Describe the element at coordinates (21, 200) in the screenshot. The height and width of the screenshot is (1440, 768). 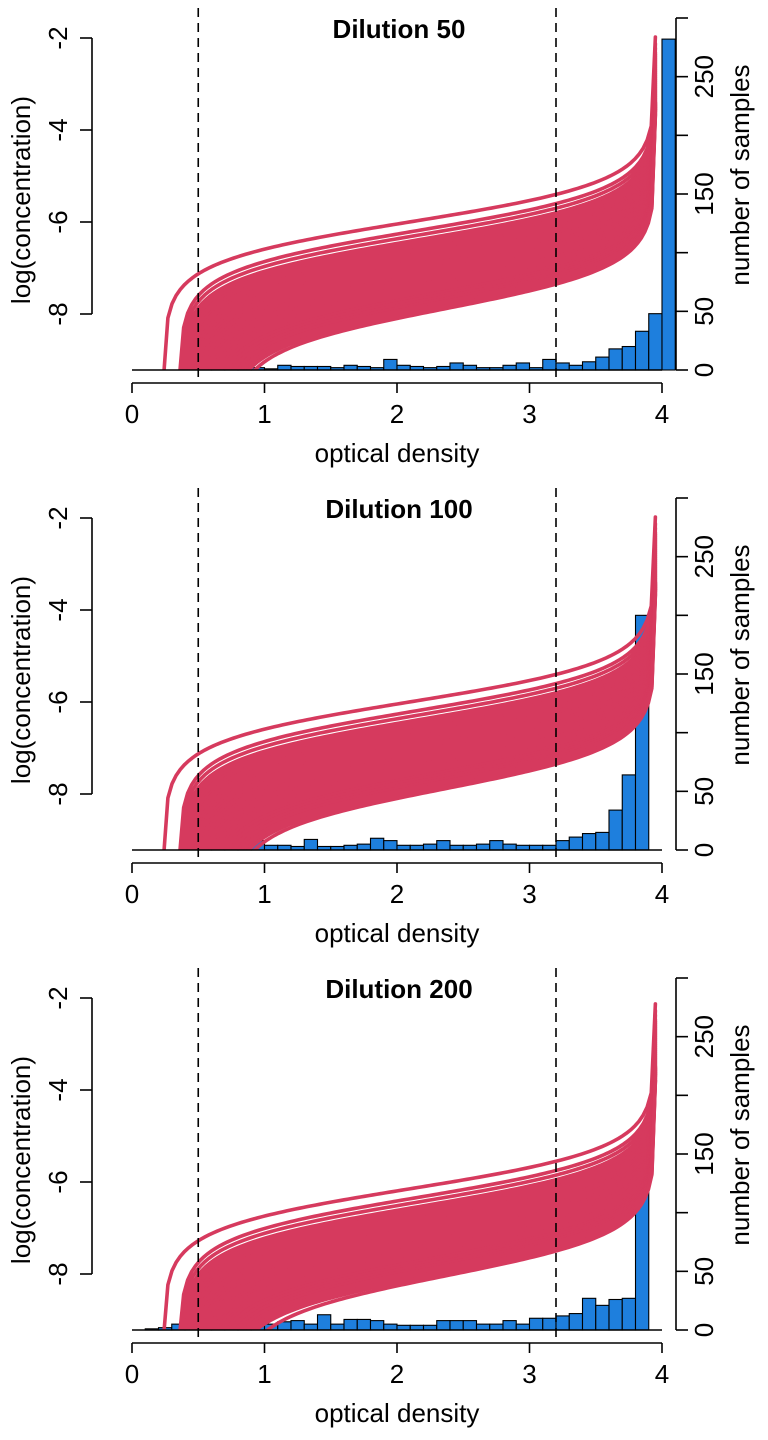
I see `y-axis-label: log(concentration)` at that location.